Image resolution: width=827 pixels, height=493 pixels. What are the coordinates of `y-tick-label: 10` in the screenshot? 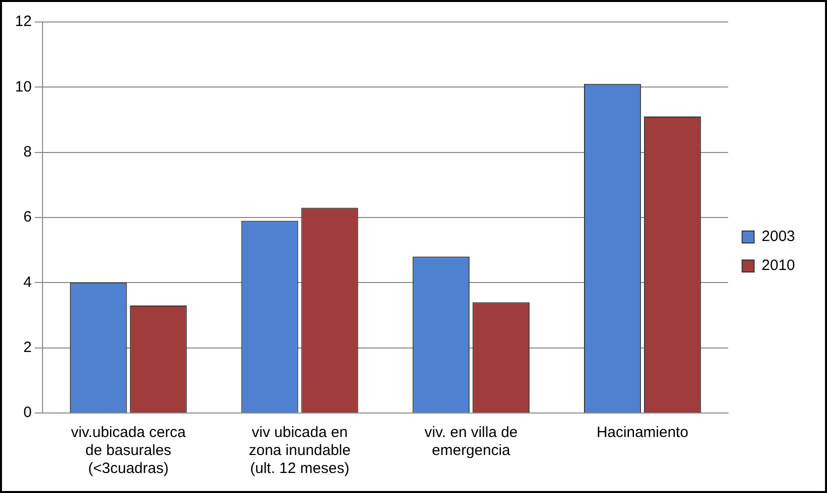 It's located at (23, 87).